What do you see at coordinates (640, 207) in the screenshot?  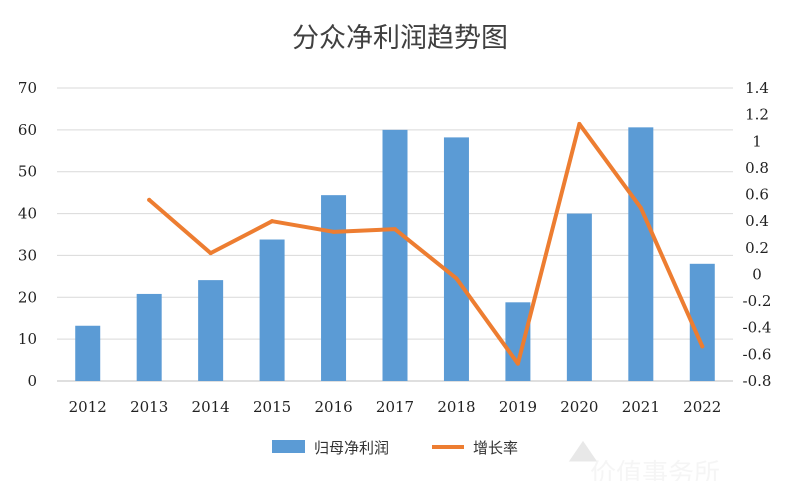 I see `growth-rate-point-2021` at bounding box center [640, 207].